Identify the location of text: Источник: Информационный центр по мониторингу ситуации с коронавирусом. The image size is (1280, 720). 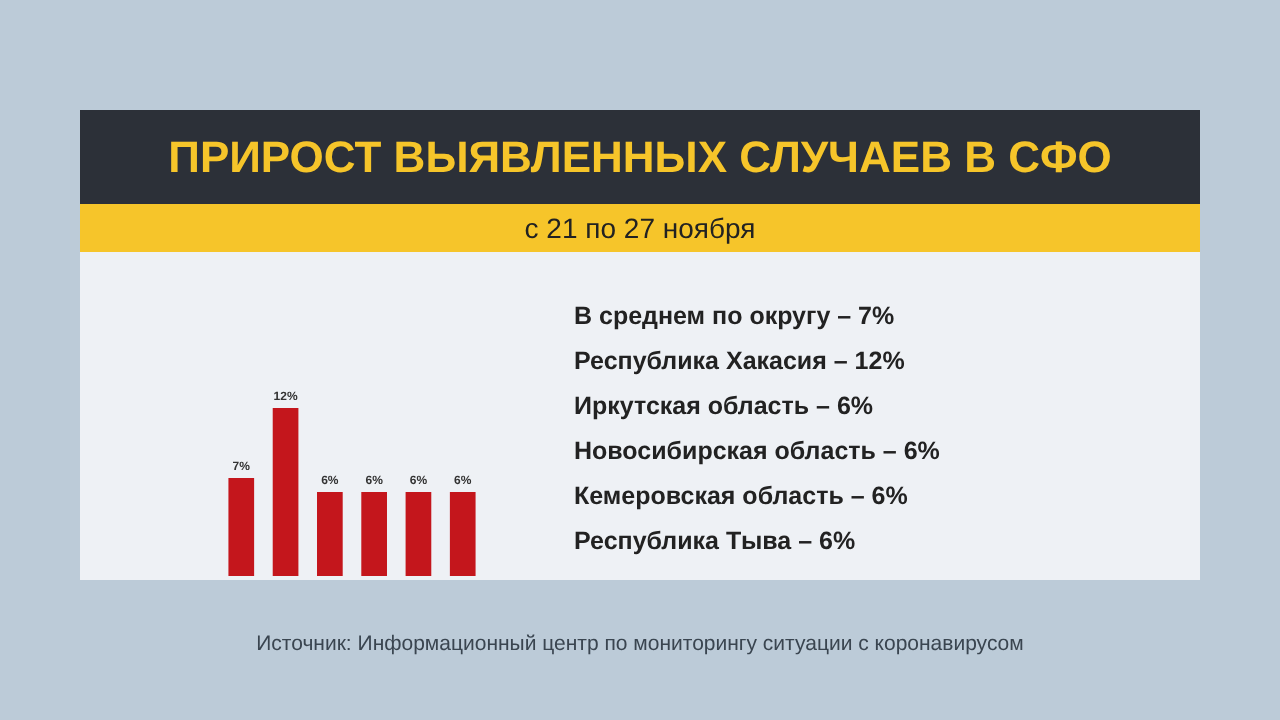
(640, 644).